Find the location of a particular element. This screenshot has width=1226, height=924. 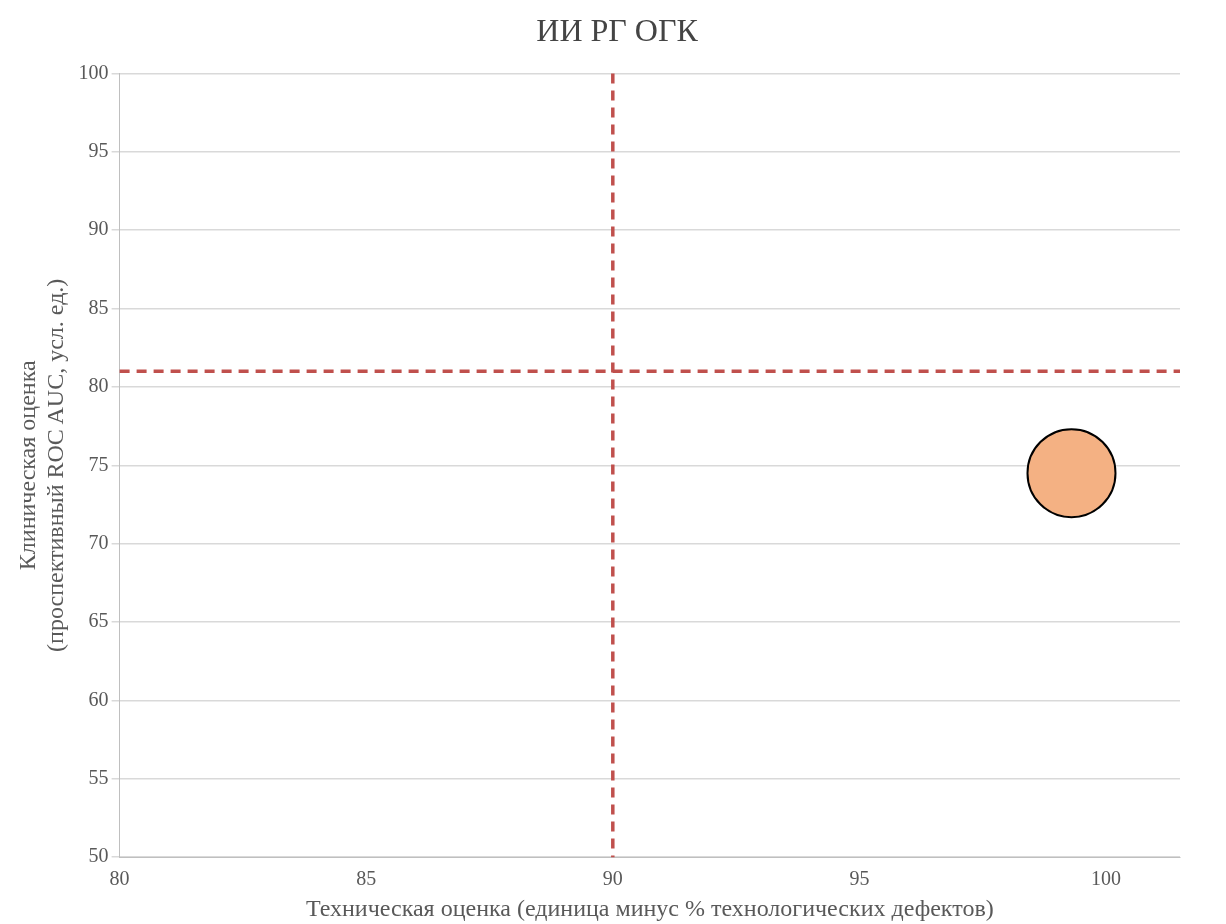

y-tick-label: 75 is located at coordinates (98, 463).